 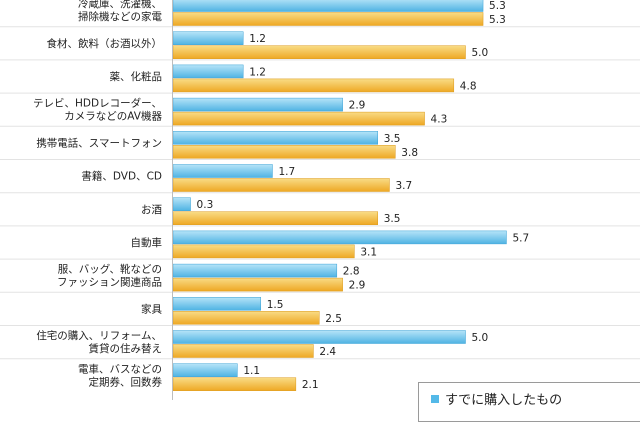 I want to click on category-label: 携帯電話、スマートフォン, so click(x=99, y=142).